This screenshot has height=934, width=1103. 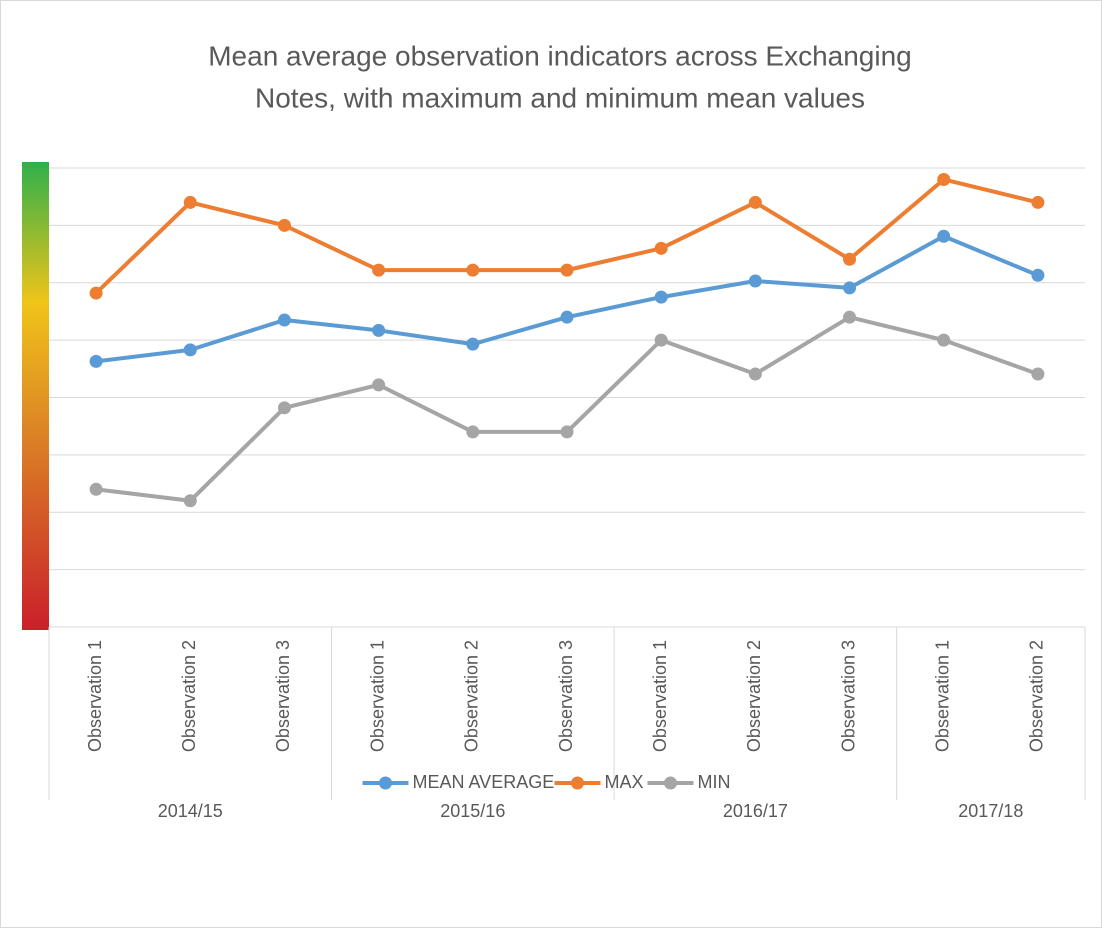 I want to click on x-group-label: 2017/18, so click(x=990, y=811).